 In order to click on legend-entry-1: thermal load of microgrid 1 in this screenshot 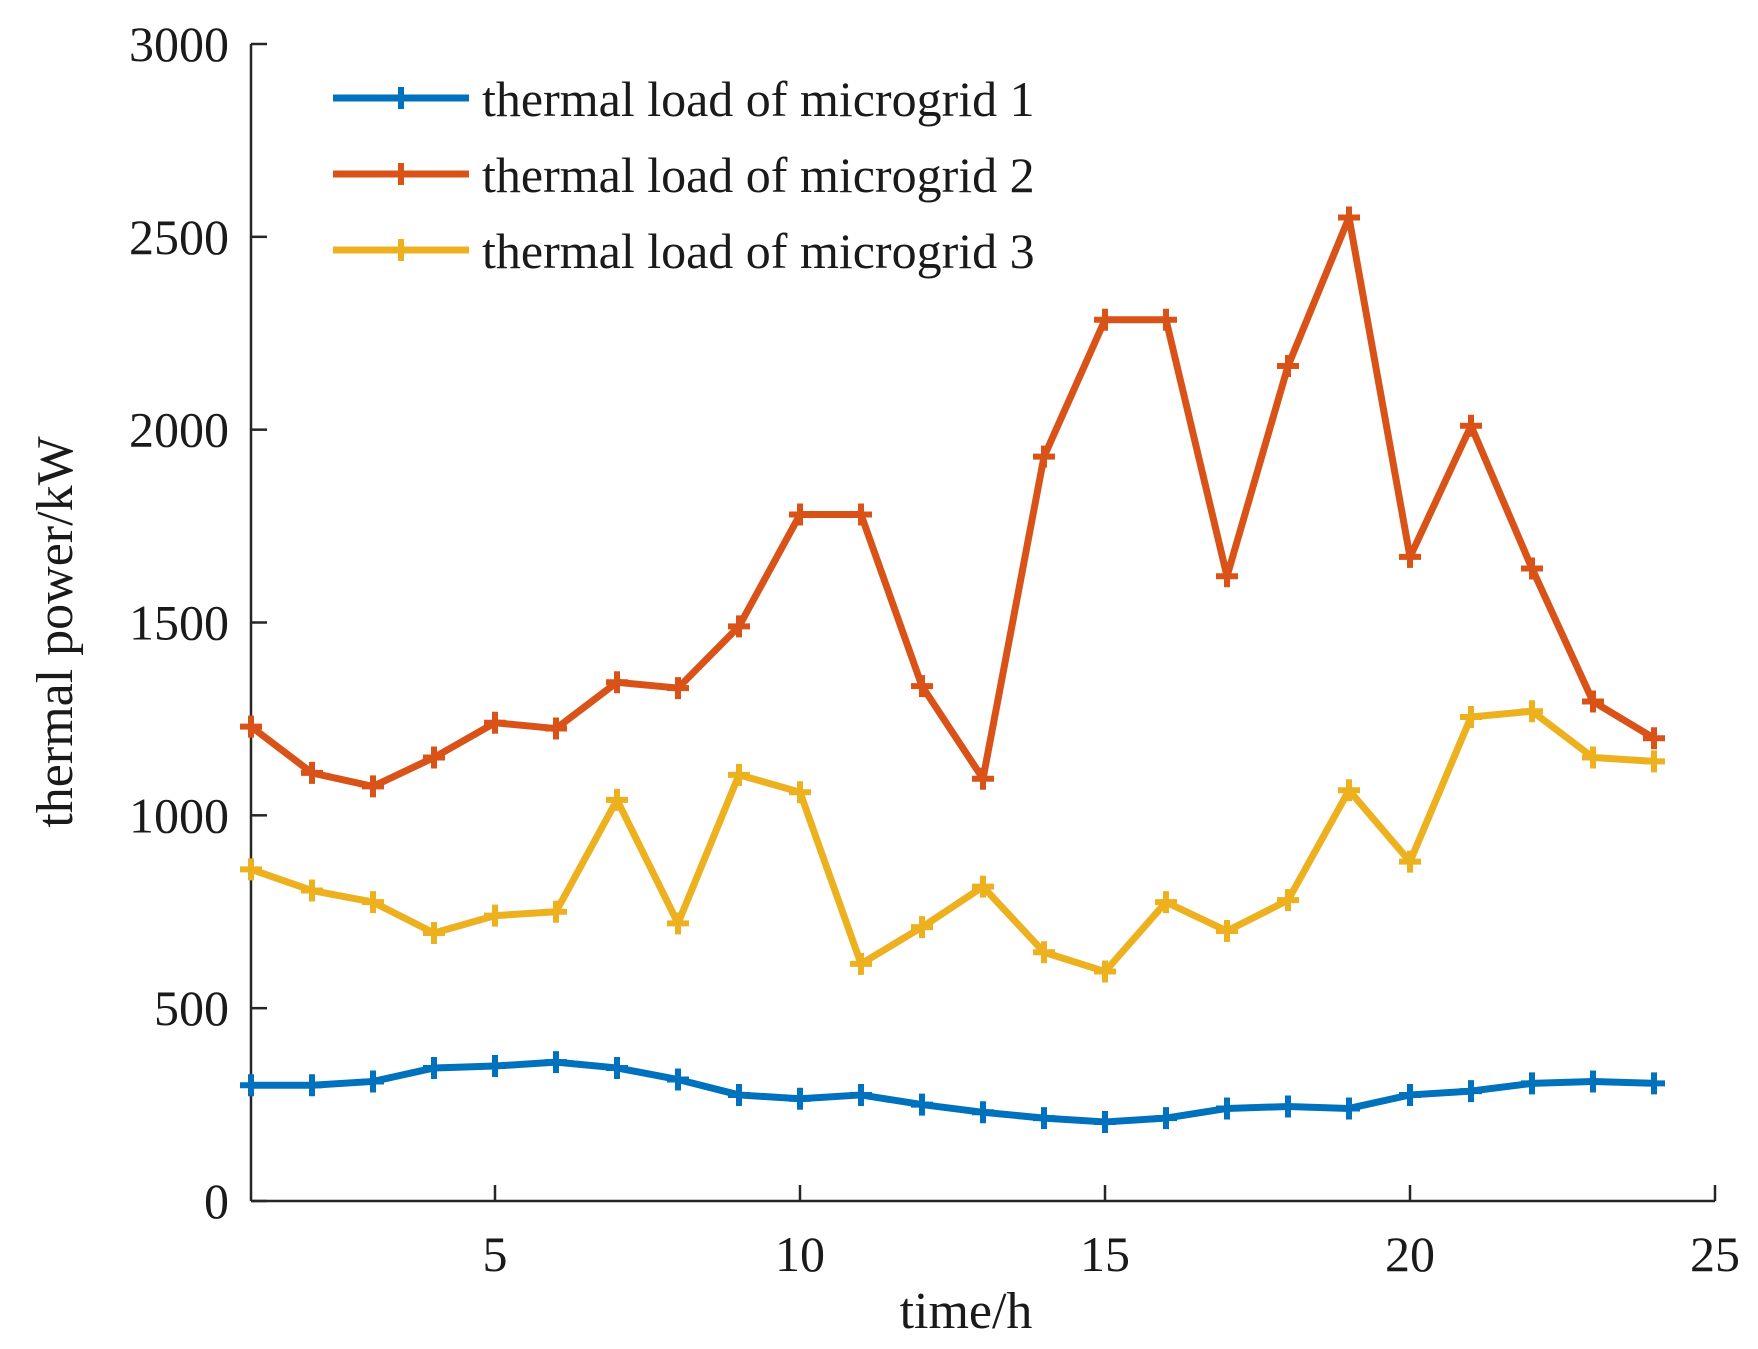, I will do `click(684, 99)`.